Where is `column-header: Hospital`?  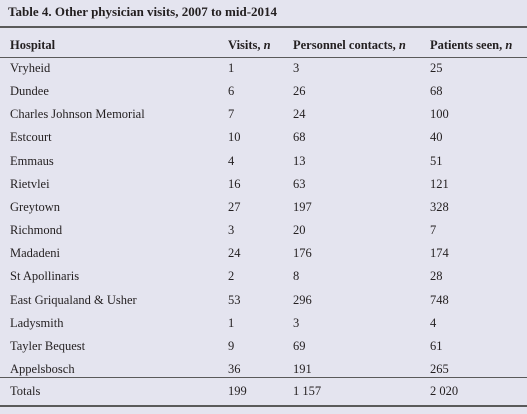 column-header: Hospital is located at coordinates (32, 45).